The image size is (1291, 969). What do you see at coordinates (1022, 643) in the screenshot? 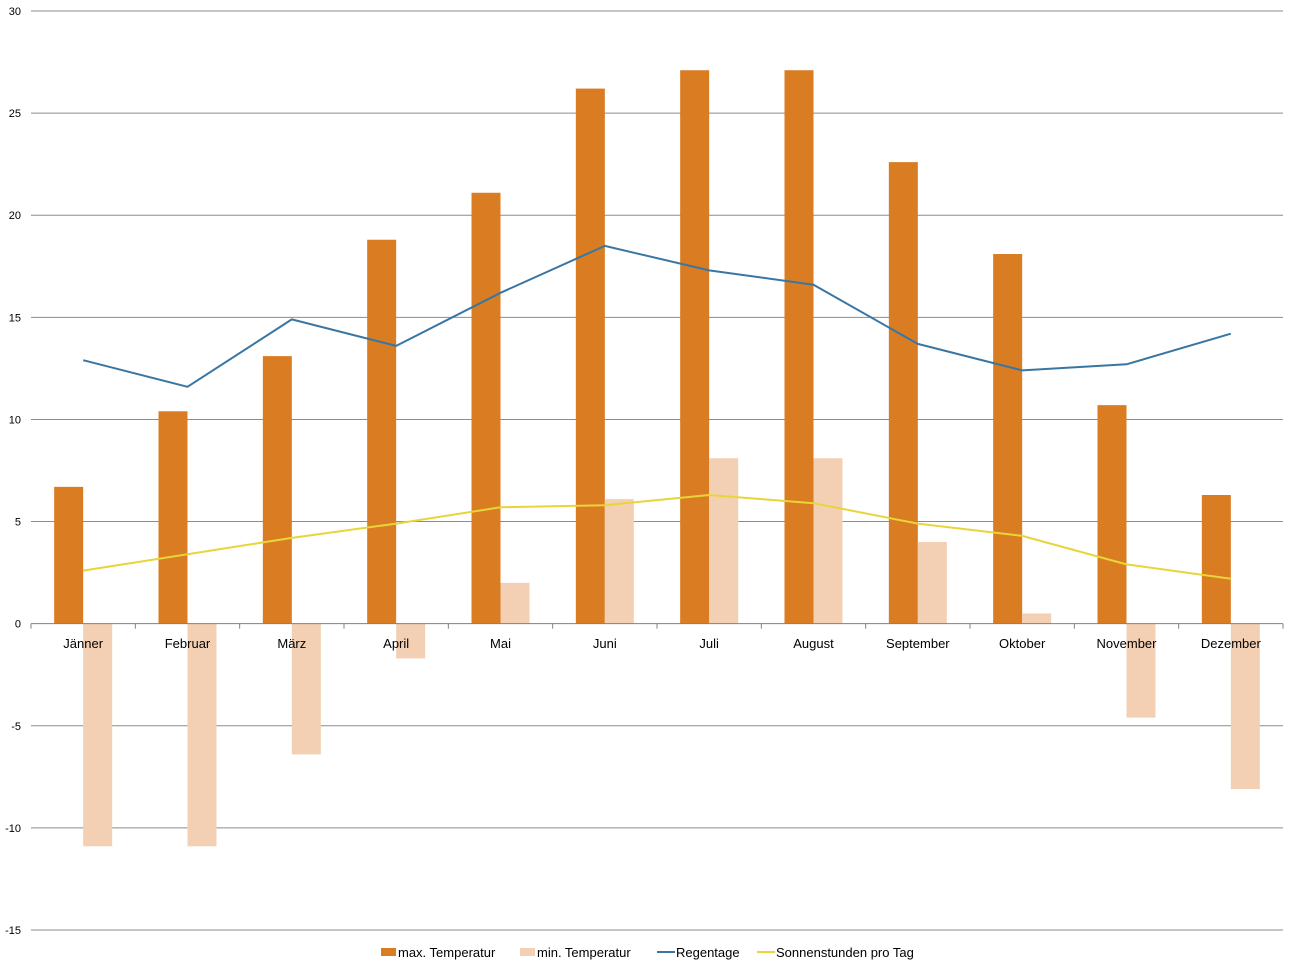
I see `x-category-label: Oktober` at bounding box center [1022, 643].